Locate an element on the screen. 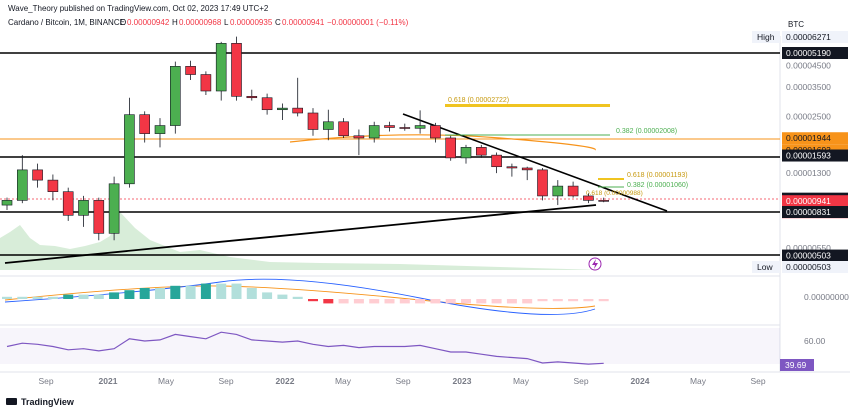 The image size is (850, 416). price-tag-value: 0.00001593 is located at coordinates (808, 156).